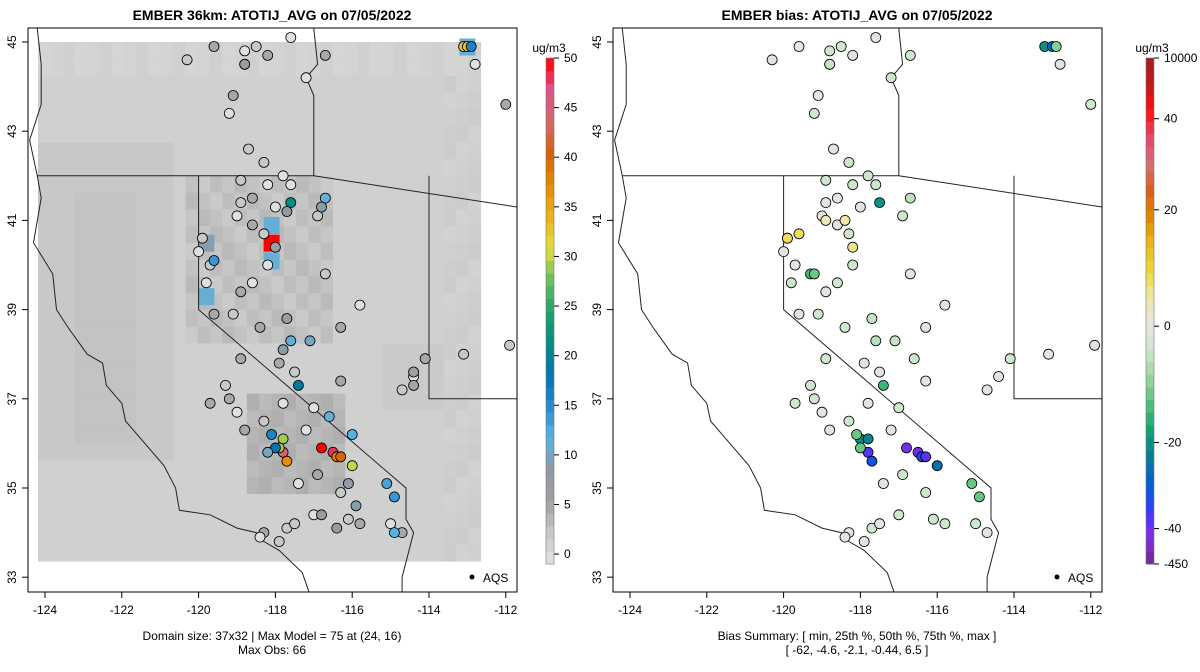  What do you see at coordinates (272, 15) in the screenshot?
I see `model-chart-title: EMBER 36km: ATOTIJ_AVG on 07/05/2022` at bounding box center [272, 15].